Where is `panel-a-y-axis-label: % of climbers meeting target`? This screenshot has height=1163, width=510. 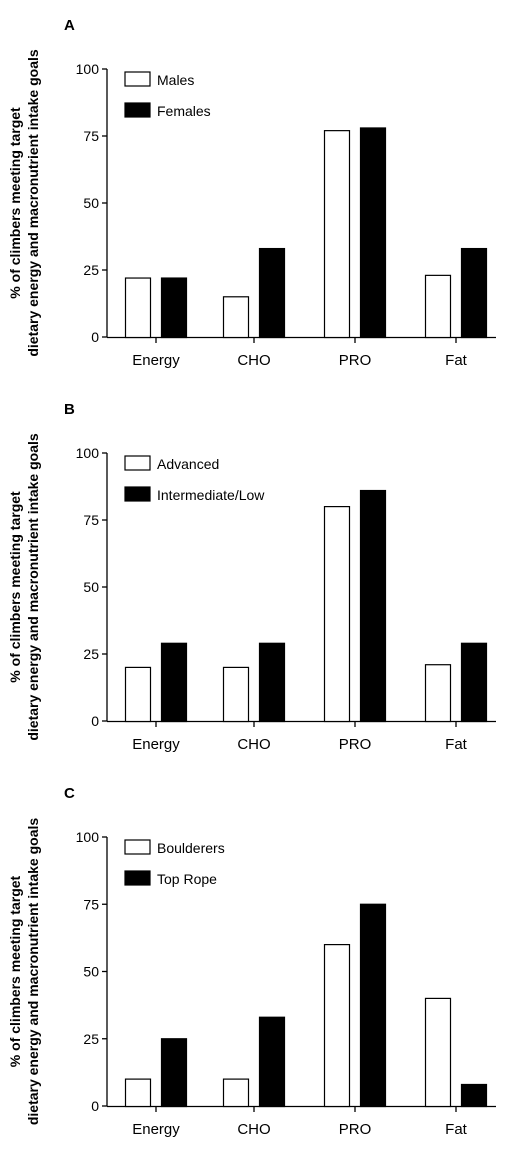 panel-a-y-axis-label: % of climbers meeting target is located at coordinates (15, 203).